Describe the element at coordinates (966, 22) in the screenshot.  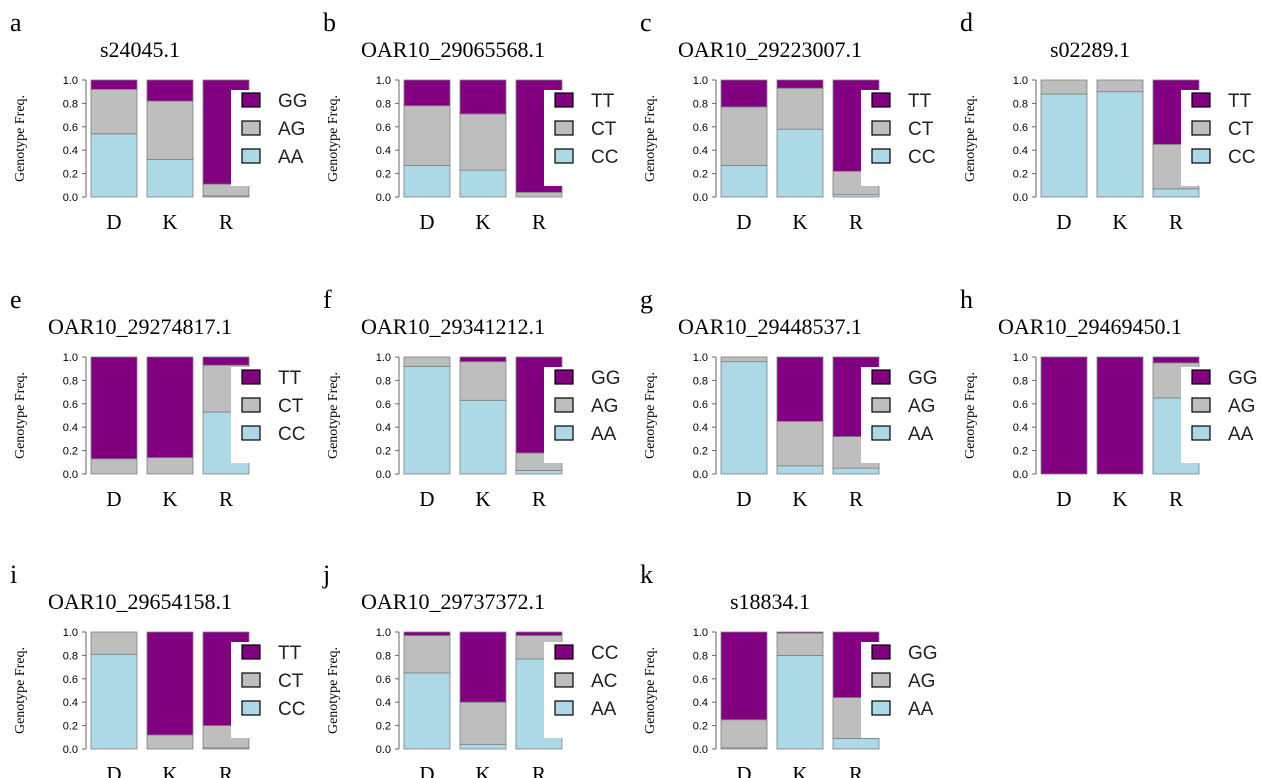
I see `panel-letter: d` at that location.